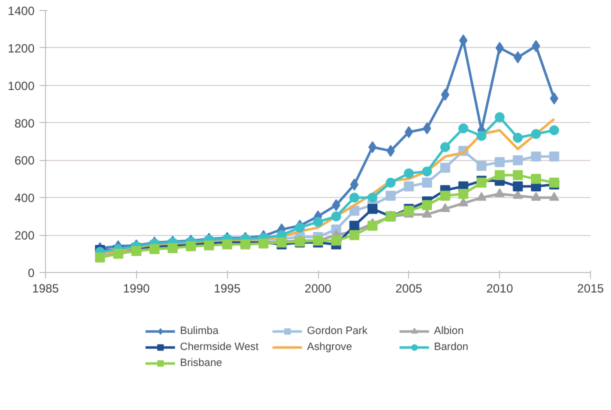  Describe the element at coordinates (200, 331) in the screenshot. I see `legend-label: Bulimba` at that location.